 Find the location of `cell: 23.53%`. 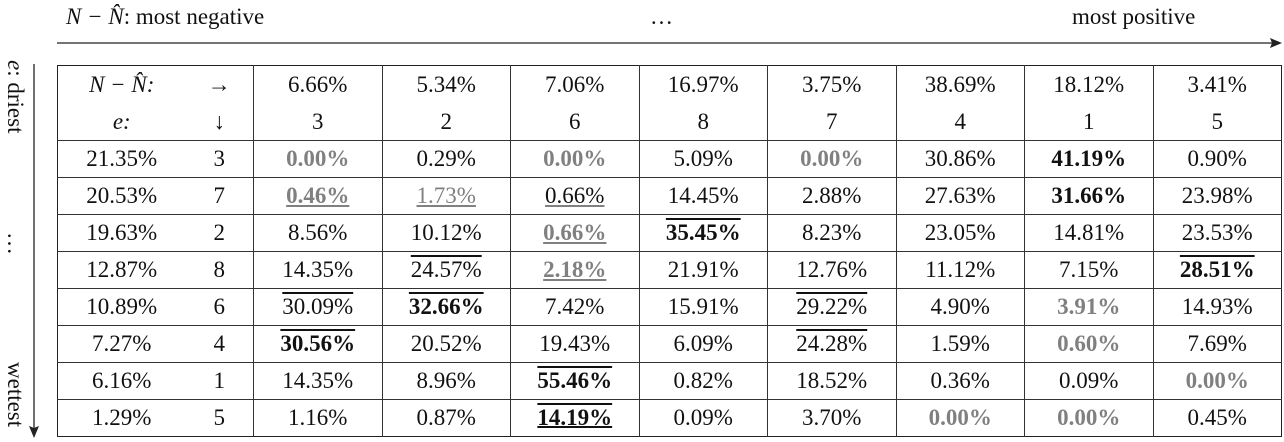

cell: 23.53% is located at coordinates (1217, 233).